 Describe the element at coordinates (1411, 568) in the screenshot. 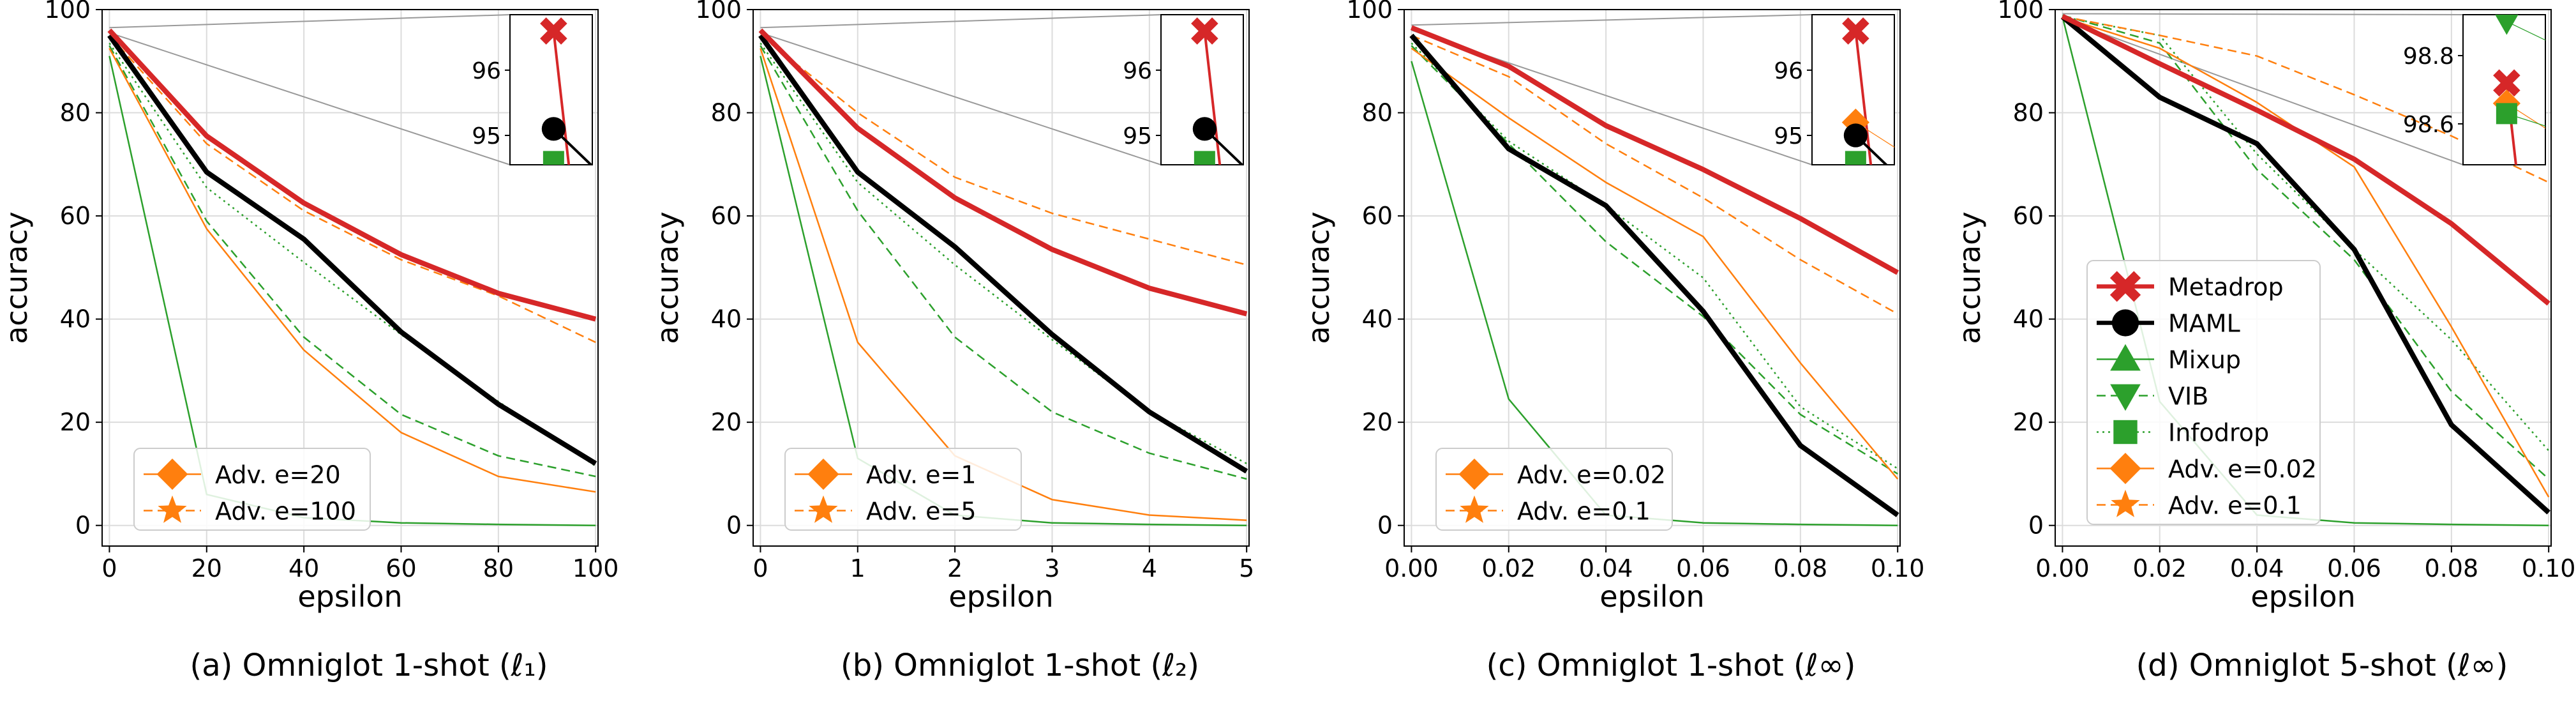

I see `x-tick-label: 0.00` at that location.